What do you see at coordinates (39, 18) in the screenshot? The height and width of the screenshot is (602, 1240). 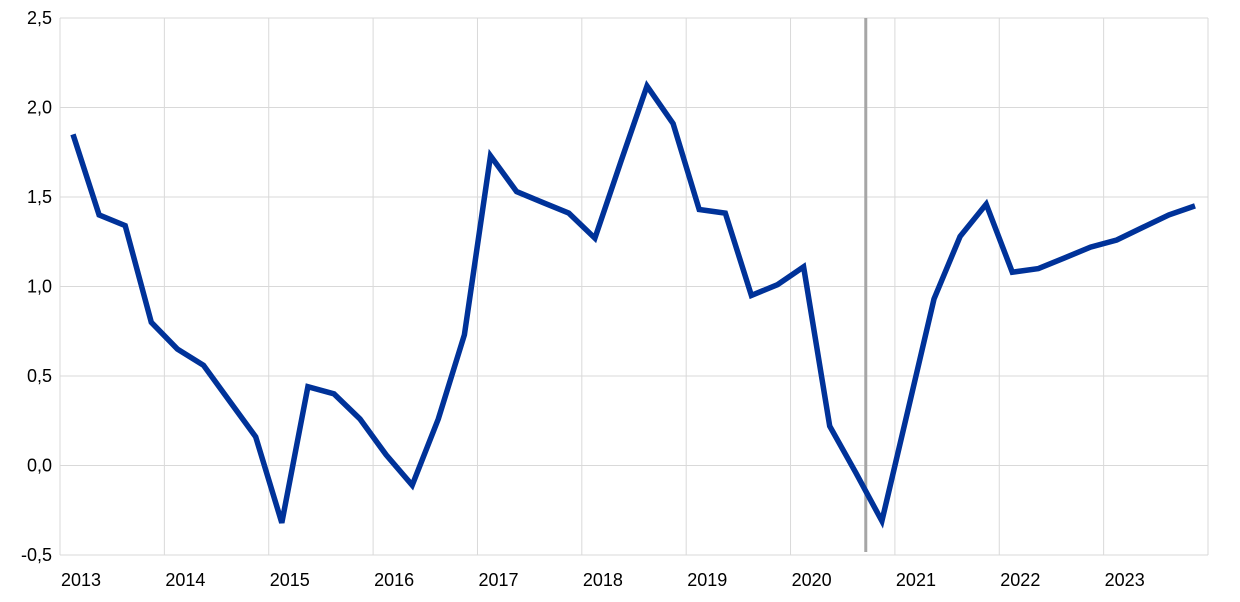 I see `y-tick-label: 2,5` at bounding box center [39, 18].